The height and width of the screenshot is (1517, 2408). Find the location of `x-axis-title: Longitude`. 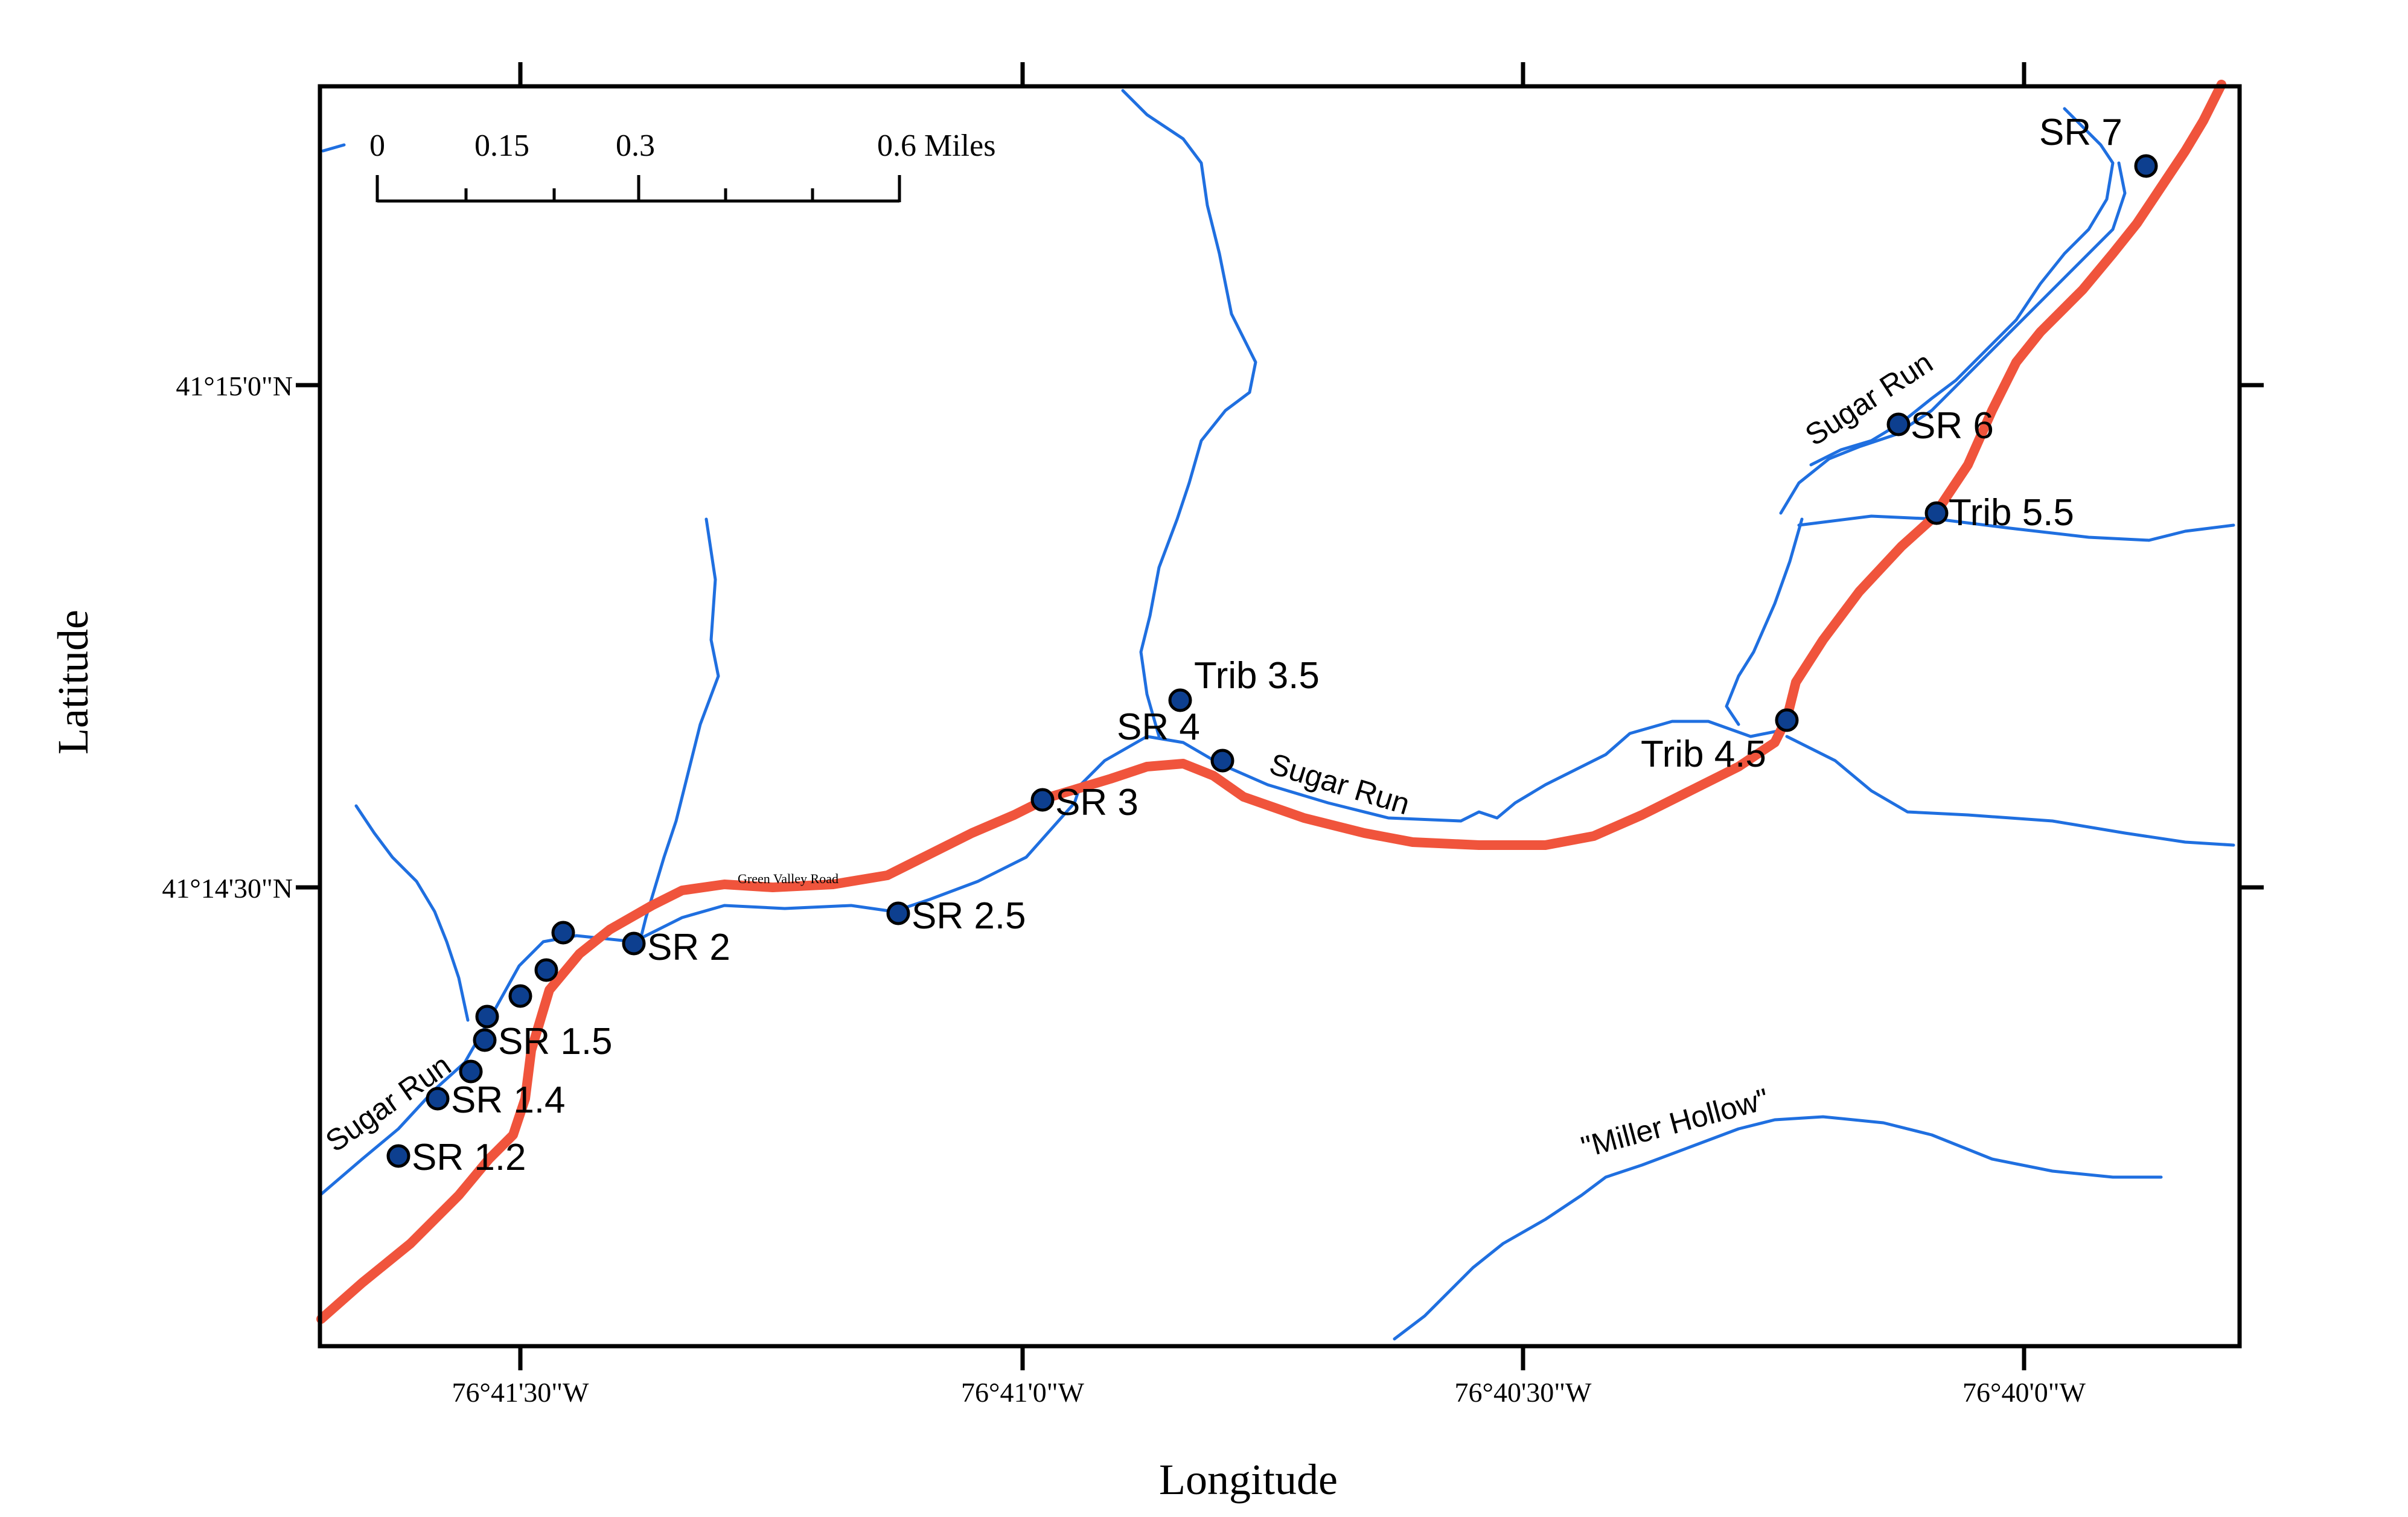

x-axis-title: Longitude is located at coordinates (1248, 1479).